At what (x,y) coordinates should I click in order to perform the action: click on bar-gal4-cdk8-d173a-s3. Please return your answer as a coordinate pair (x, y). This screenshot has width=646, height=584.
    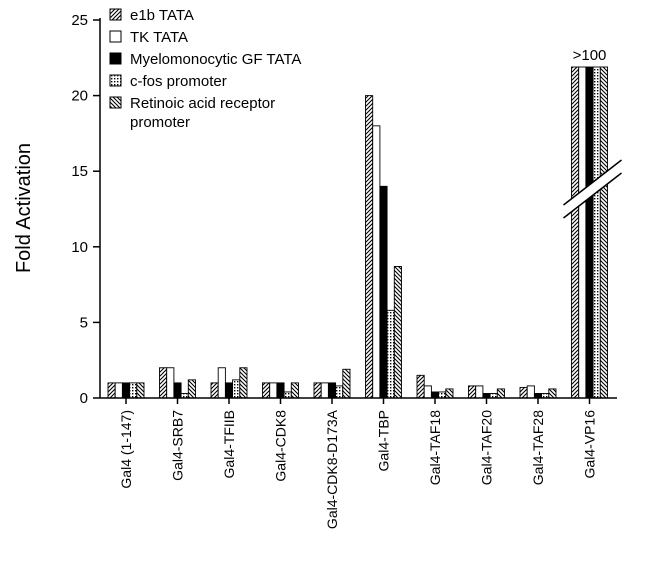
    Looking at the image, I should click on (332, 390).